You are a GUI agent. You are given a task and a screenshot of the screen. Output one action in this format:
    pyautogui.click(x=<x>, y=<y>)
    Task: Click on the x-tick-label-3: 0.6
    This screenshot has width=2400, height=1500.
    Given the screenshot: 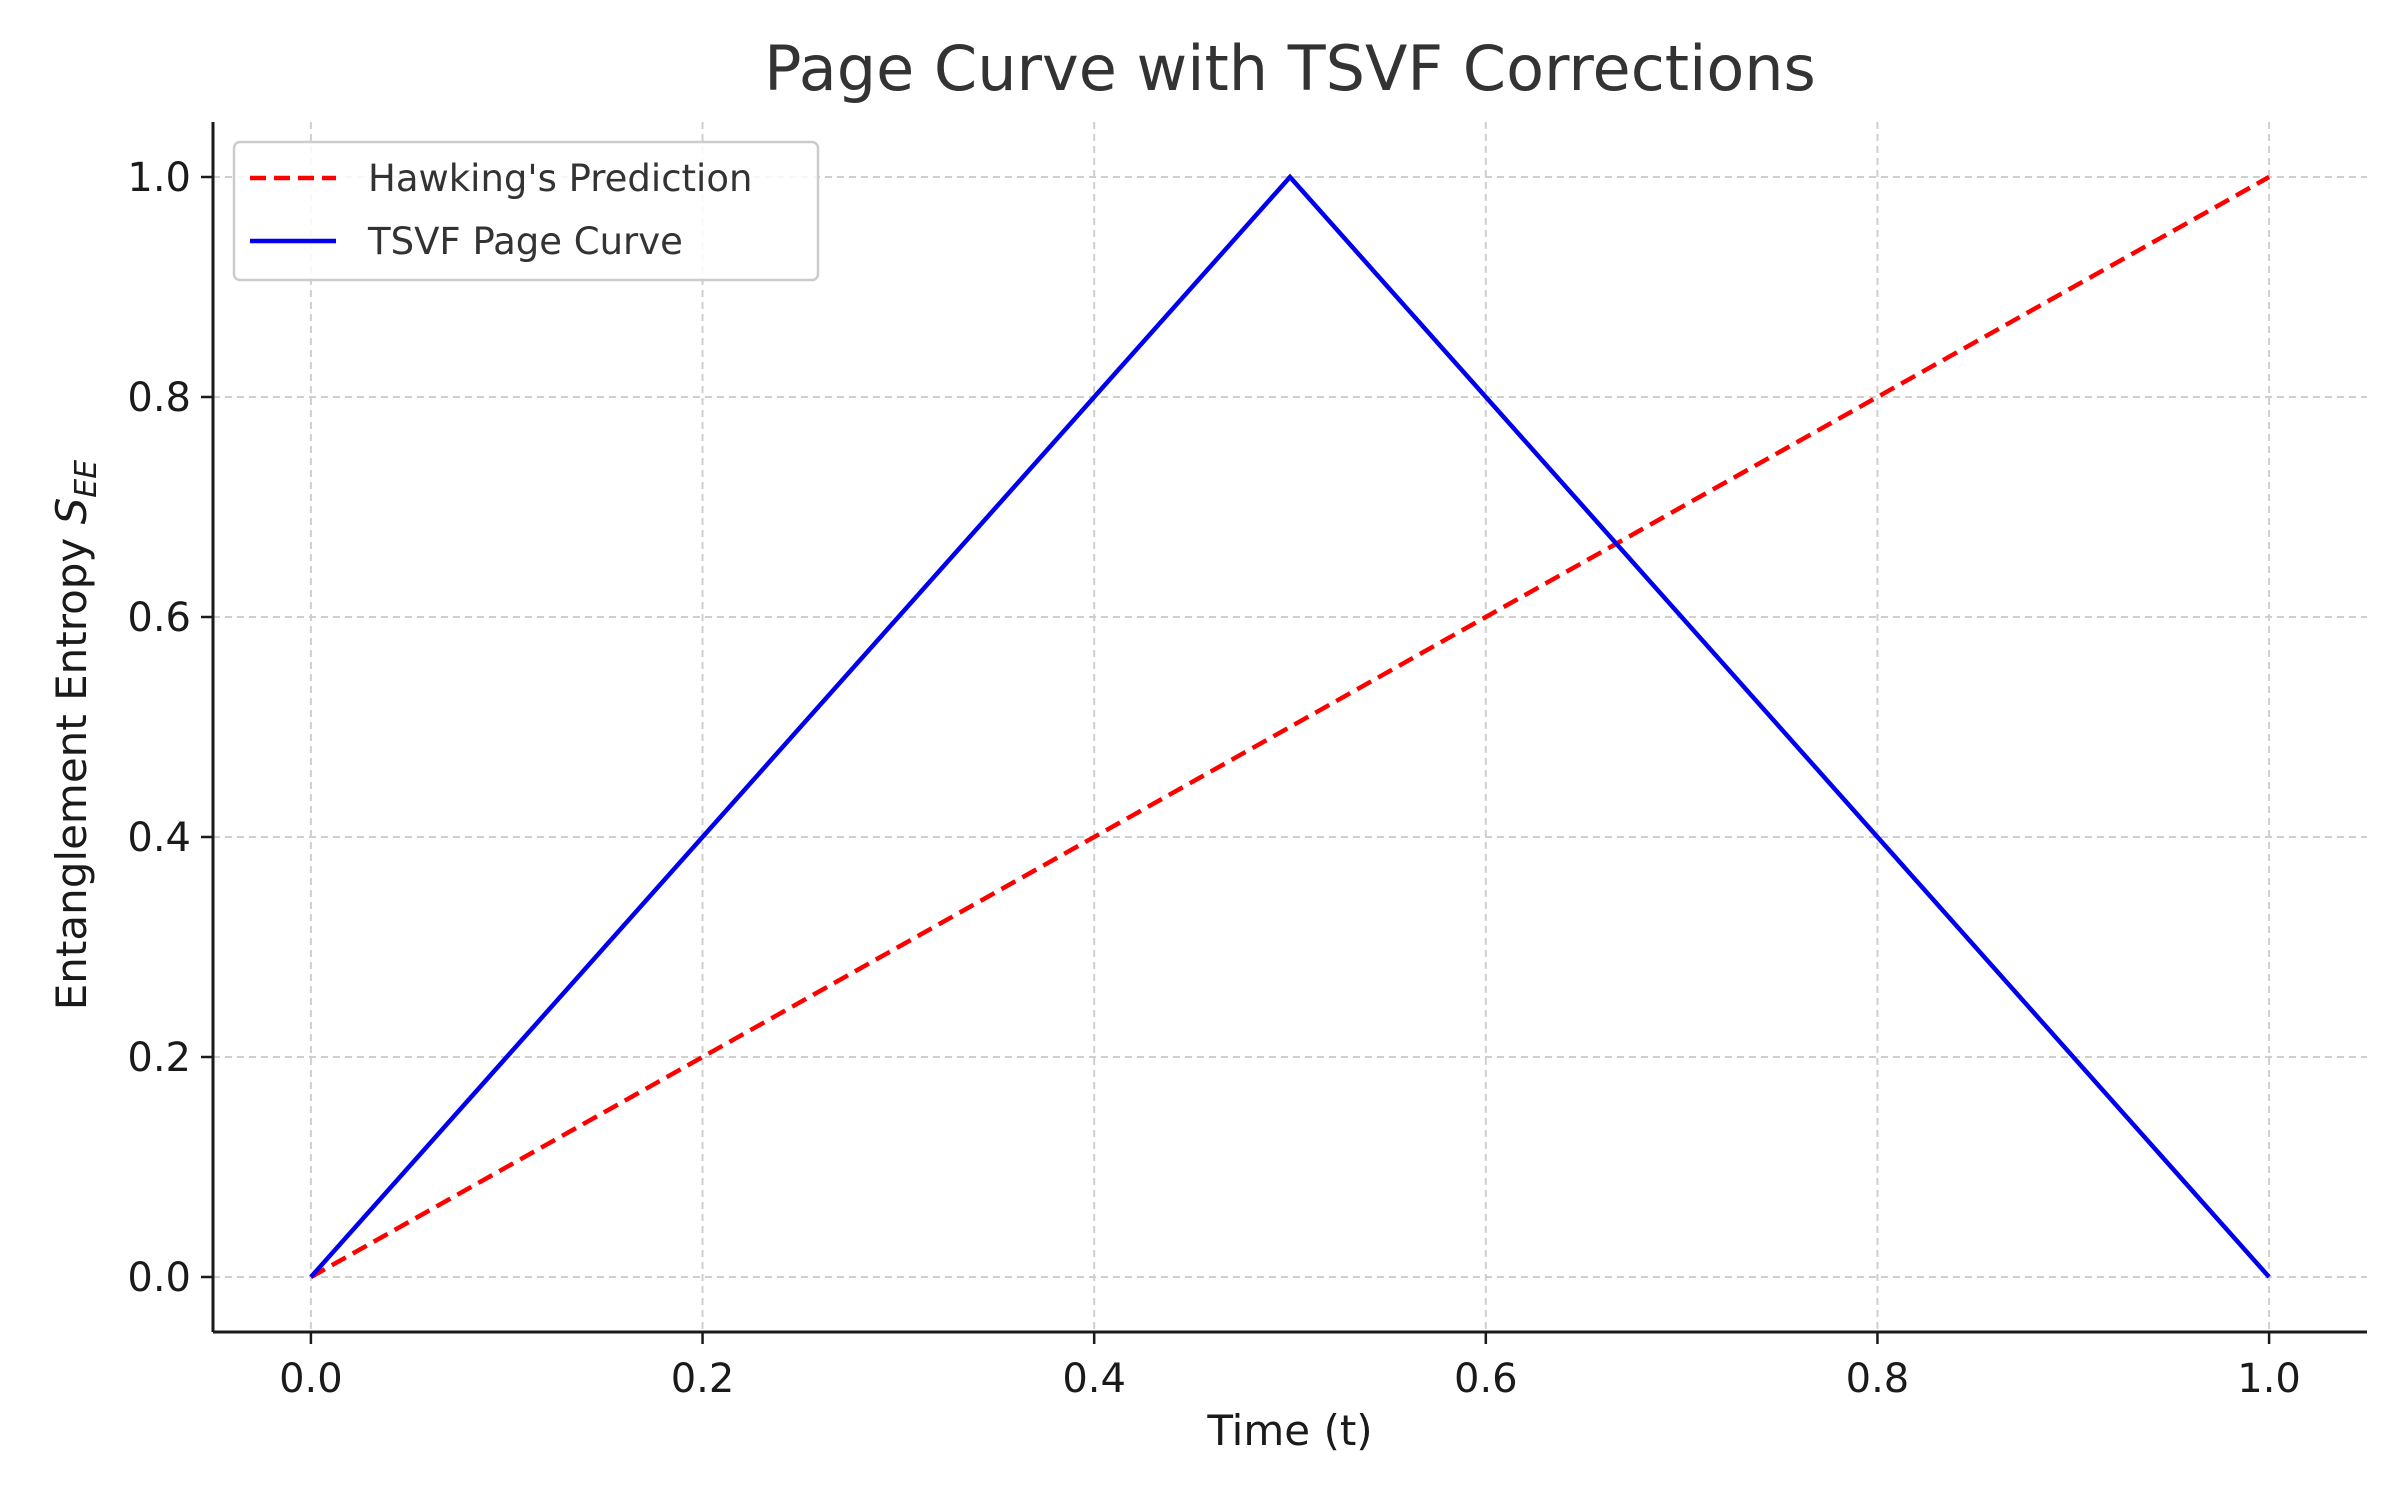 What is the action you would take?
    pyautogui.click(x=1486, y=1379)
    